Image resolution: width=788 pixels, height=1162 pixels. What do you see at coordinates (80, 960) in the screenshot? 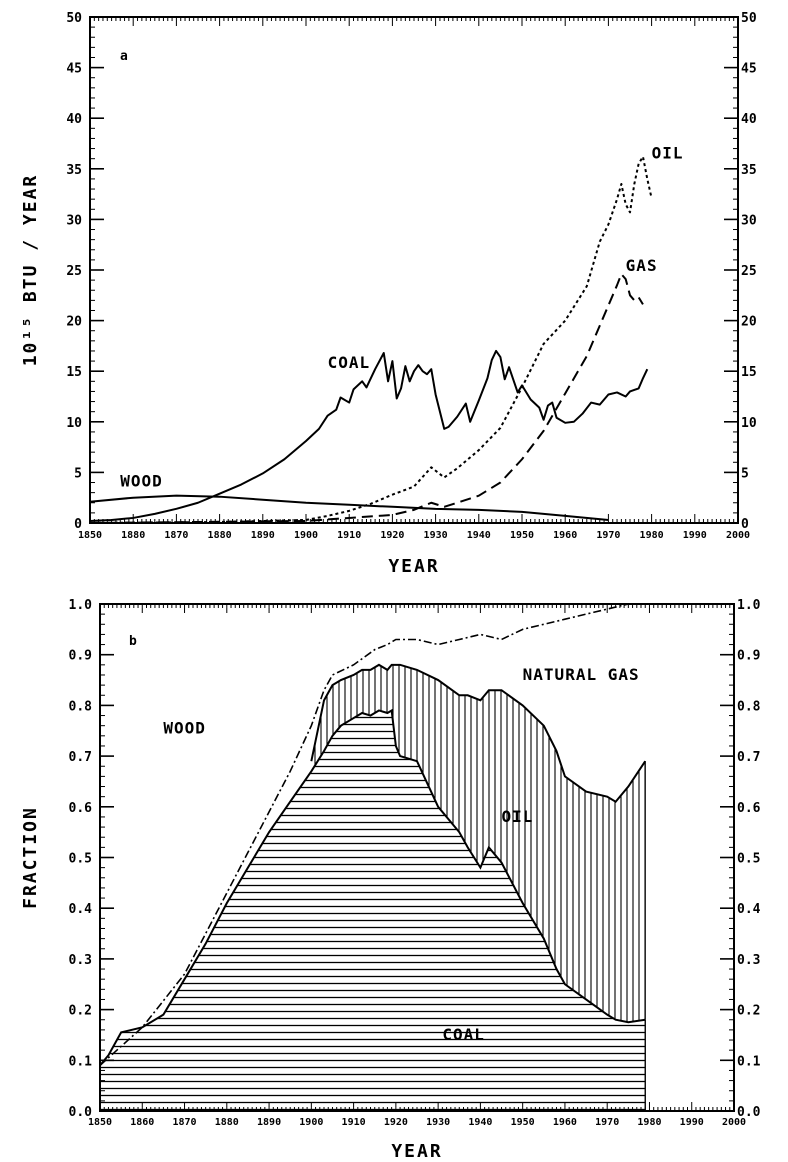
I see `y-tick-label-left: 0.3` at bounding box center [80, 960].